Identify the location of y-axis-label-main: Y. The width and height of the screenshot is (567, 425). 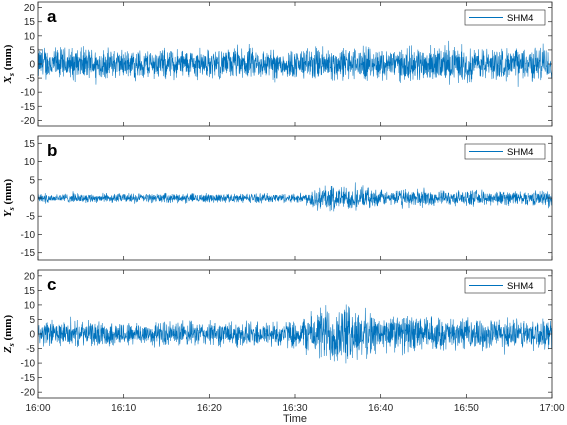
(8, 213).